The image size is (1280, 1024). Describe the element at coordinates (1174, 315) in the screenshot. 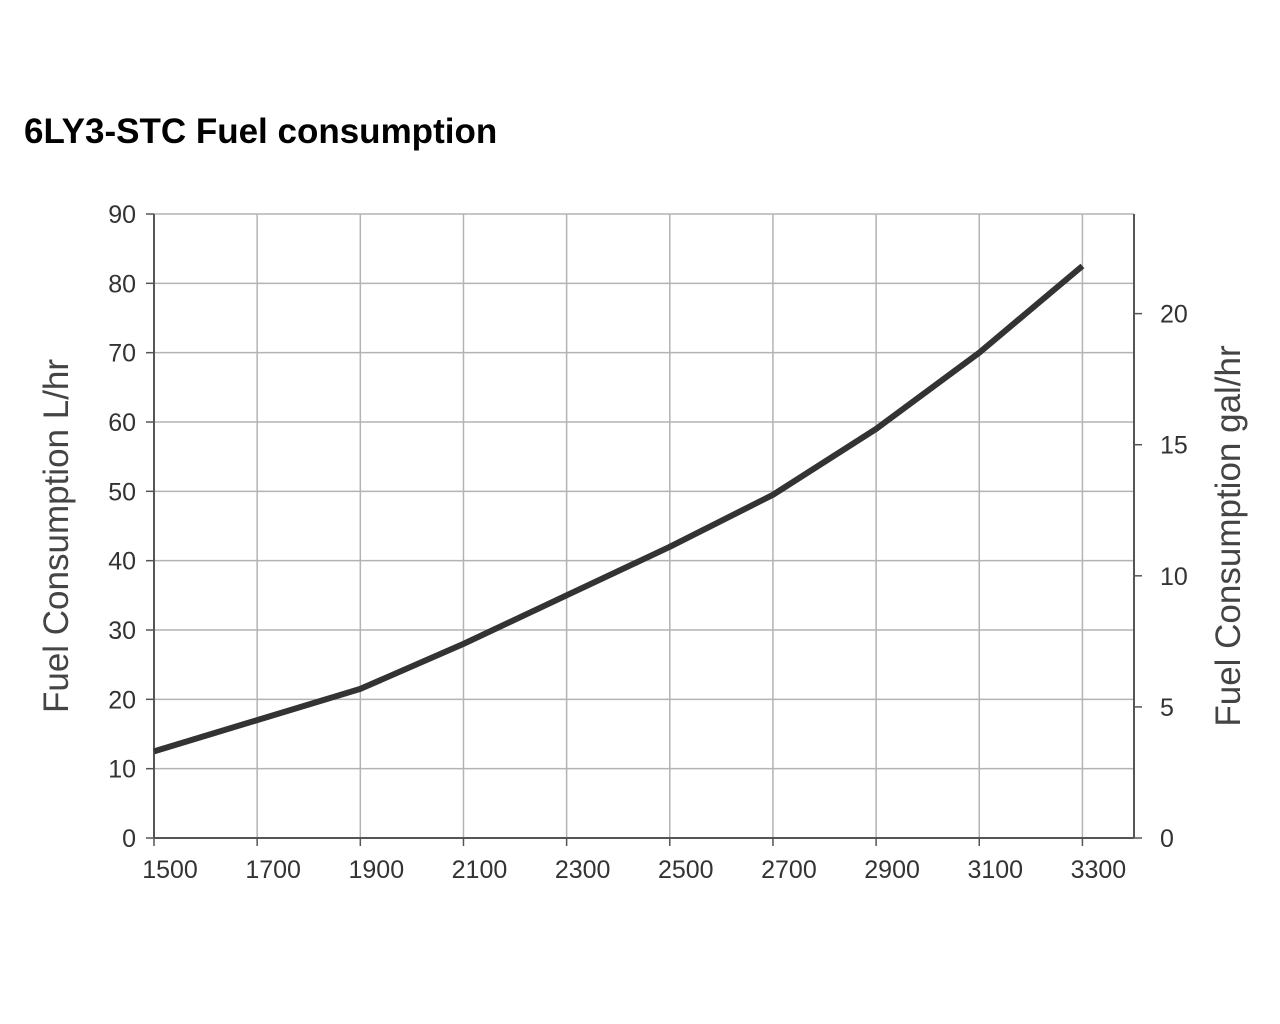

I see `y-right-tick-label: 20` at that location.